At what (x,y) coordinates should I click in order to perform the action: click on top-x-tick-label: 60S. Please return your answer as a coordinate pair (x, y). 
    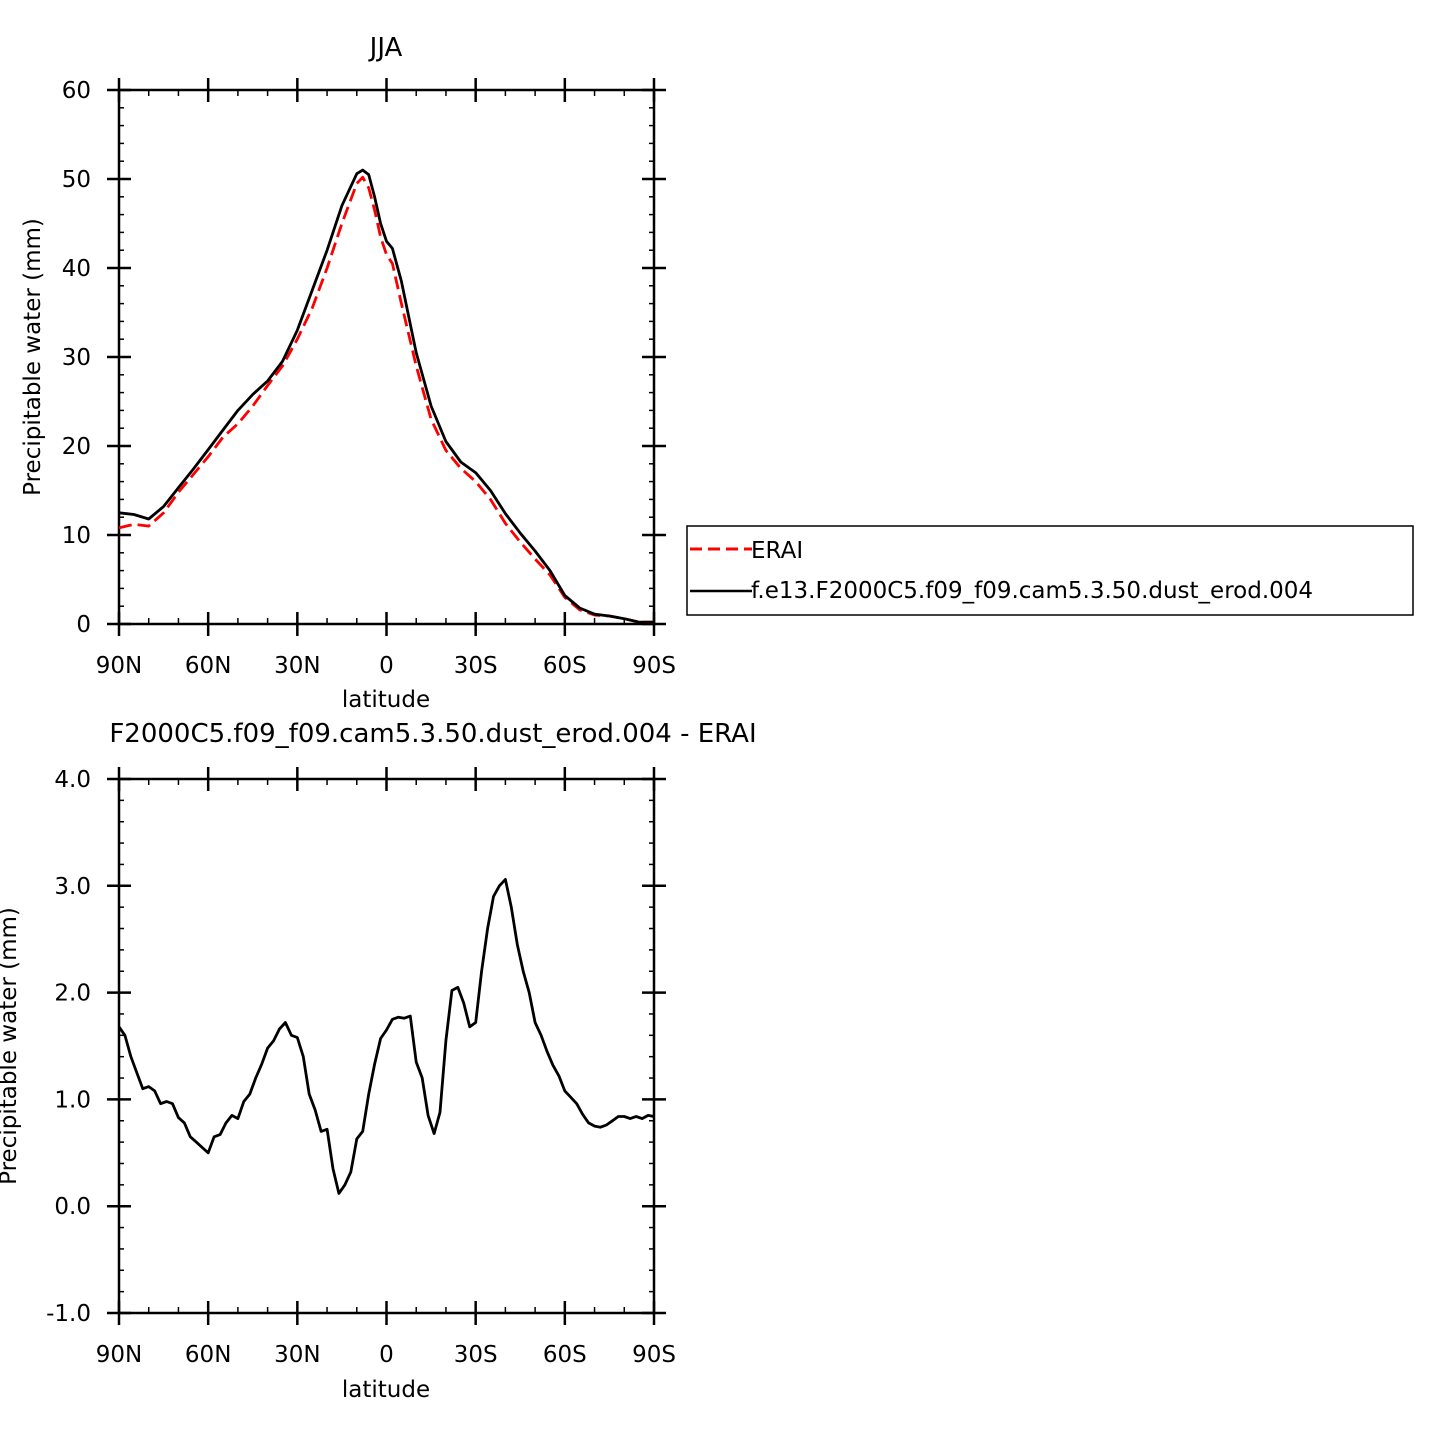
    Looking at the image, I should click on (565, 666).